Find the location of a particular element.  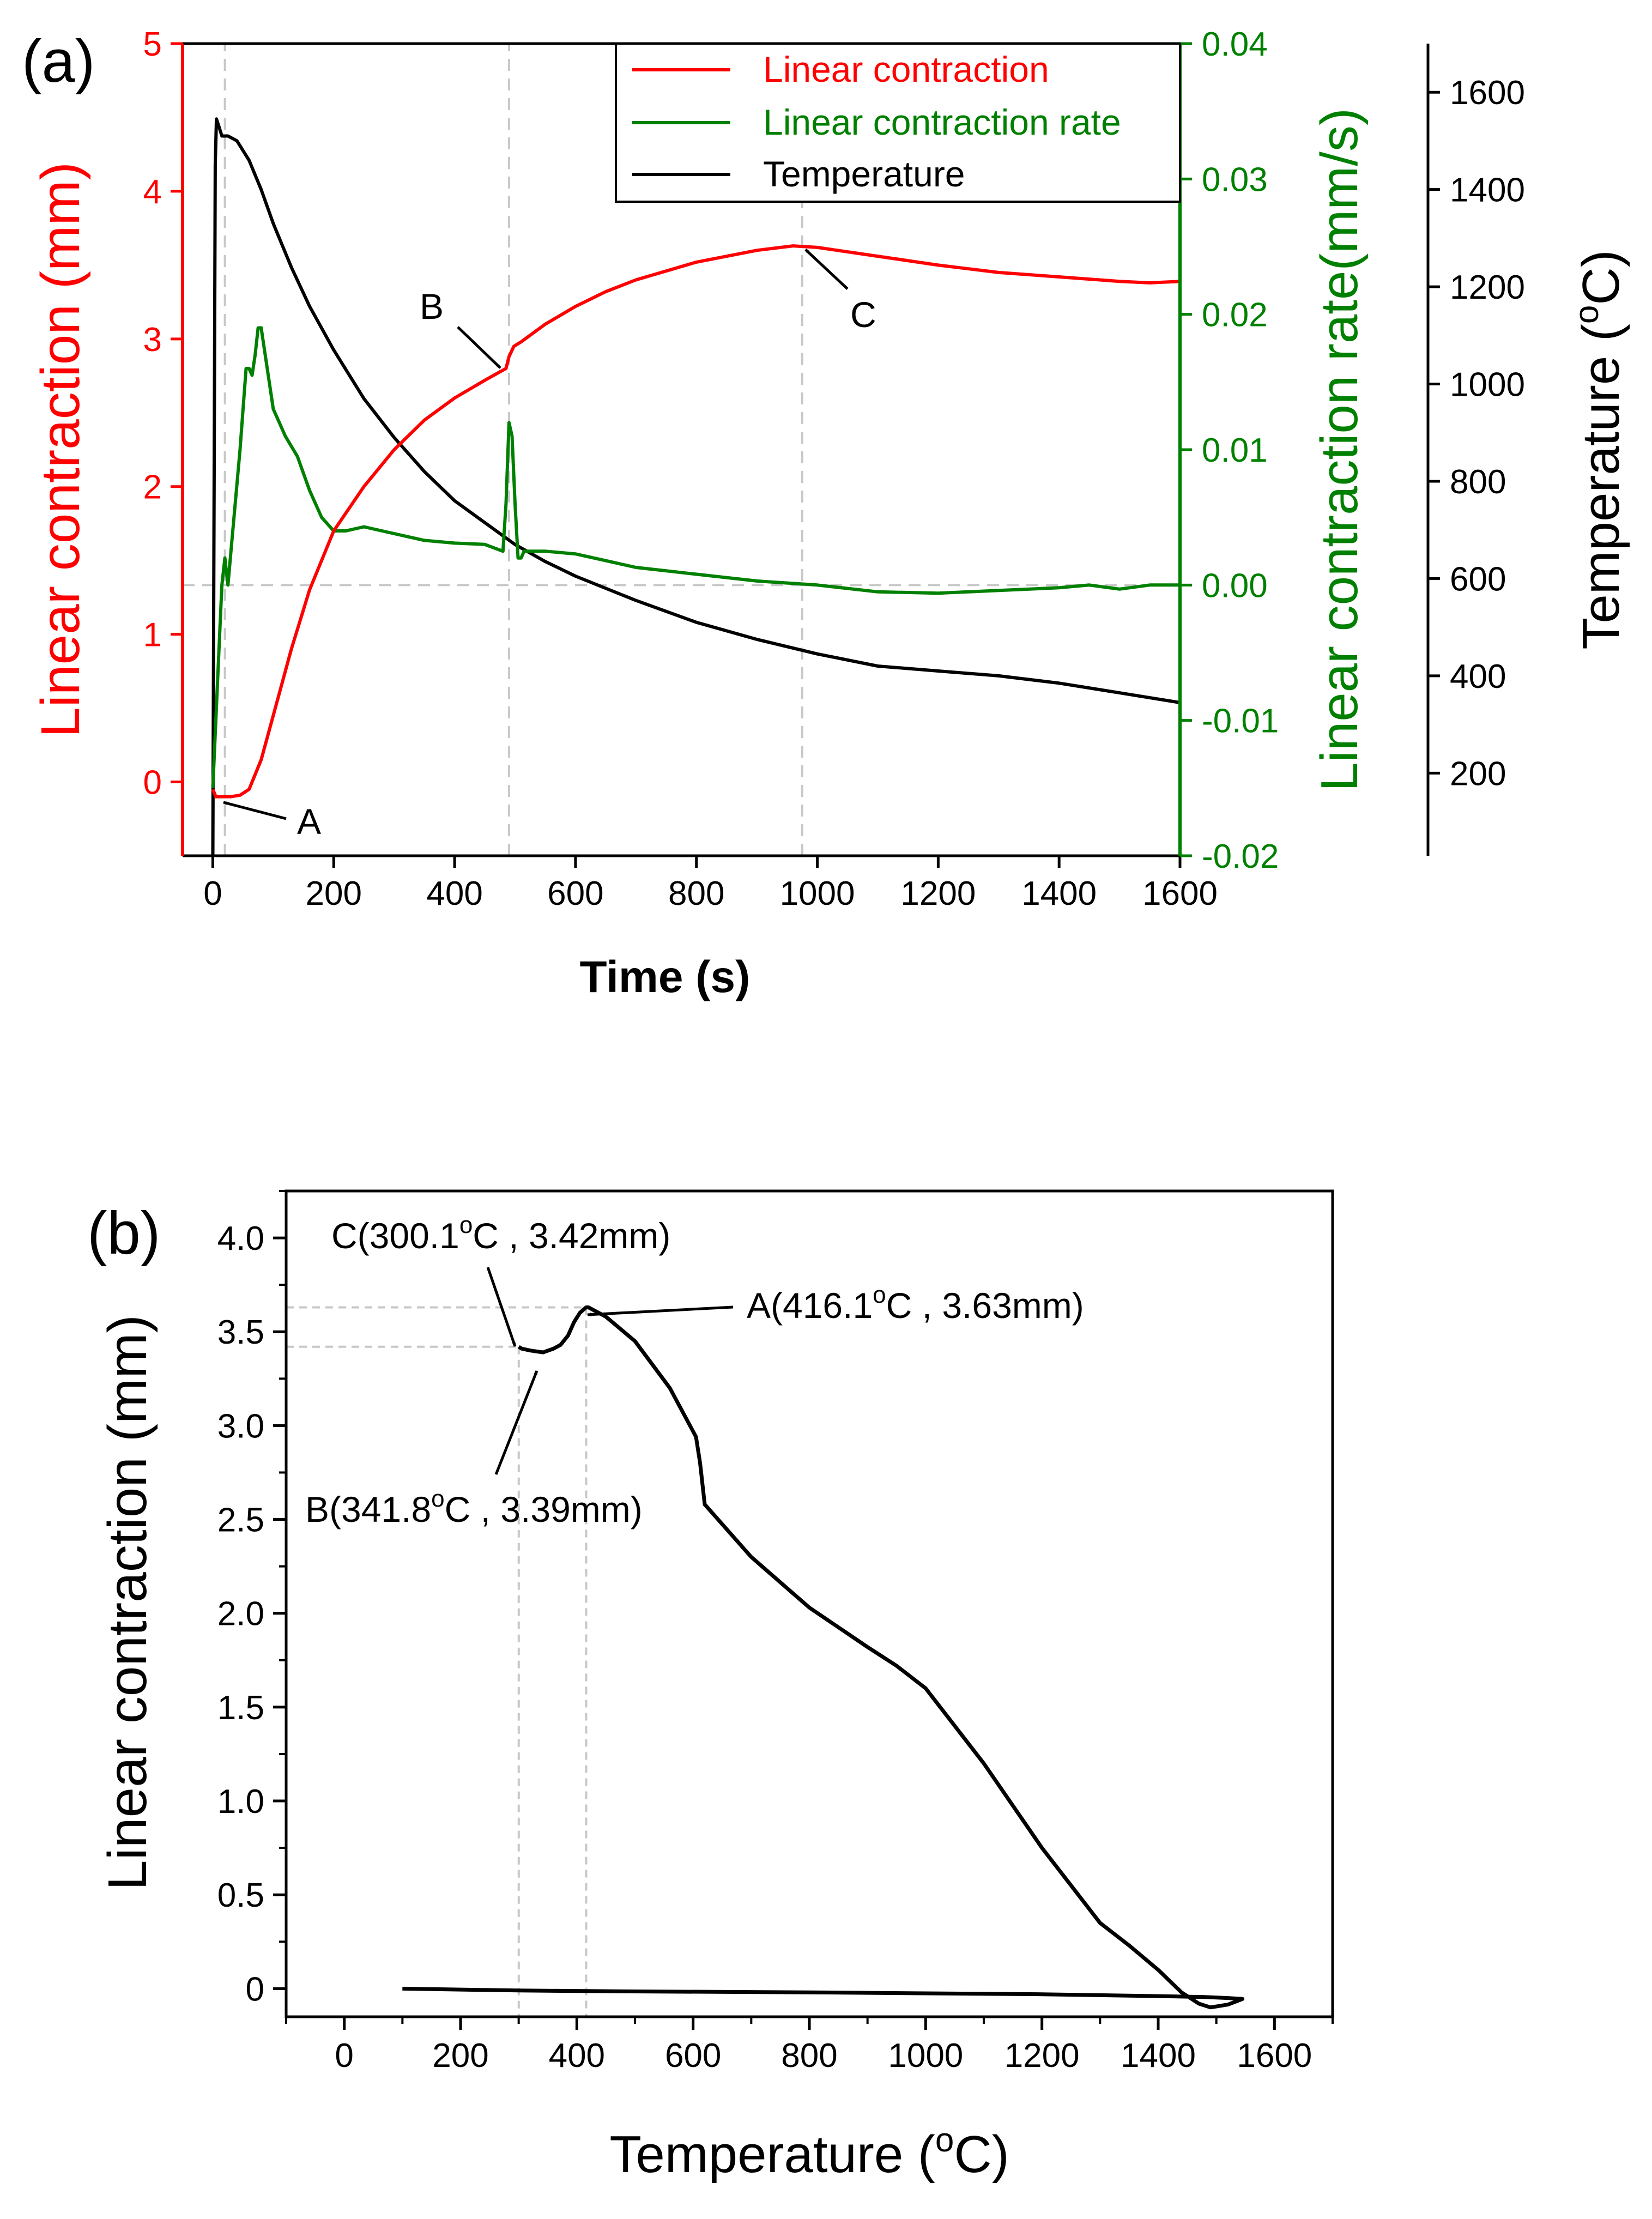

annotation-a-coordinates: A(416.1oC , 3.63mm) is located at coordinates (915, 1304).